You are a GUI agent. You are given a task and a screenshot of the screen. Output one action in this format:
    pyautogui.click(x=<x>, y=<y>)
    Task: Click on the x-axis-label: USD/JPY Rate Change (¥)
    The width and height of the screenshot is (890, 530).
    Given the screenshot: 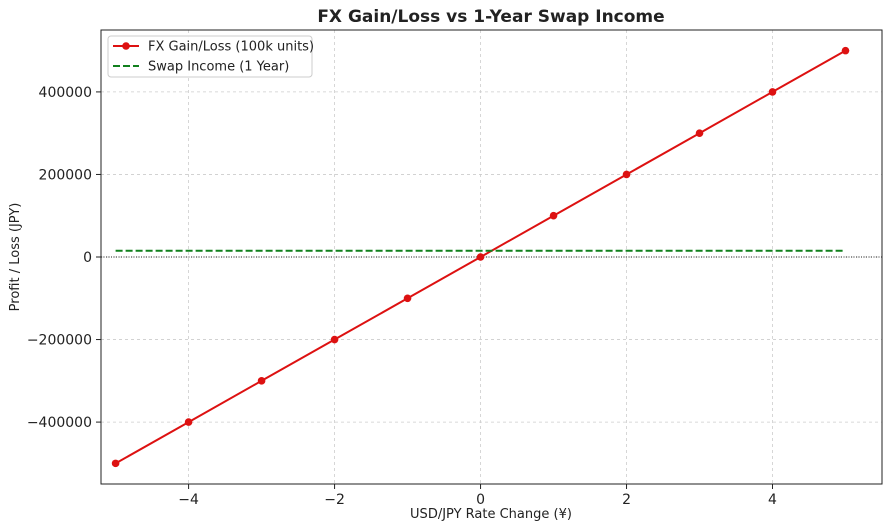 What is the action you would take?
    pyautogui.click(x=491, y=514)
    